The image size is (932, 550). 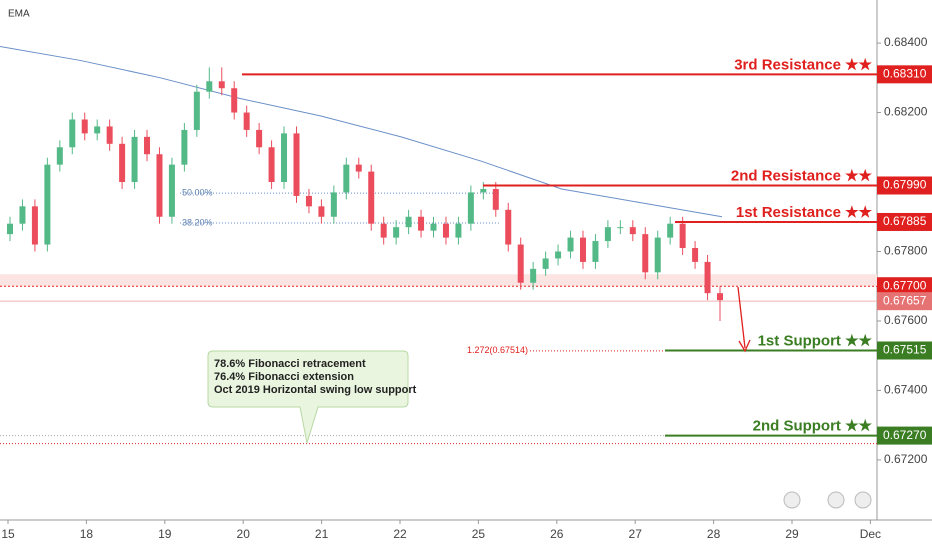 I want to click on x-tick-label: 22, so click(x=400, y=534).